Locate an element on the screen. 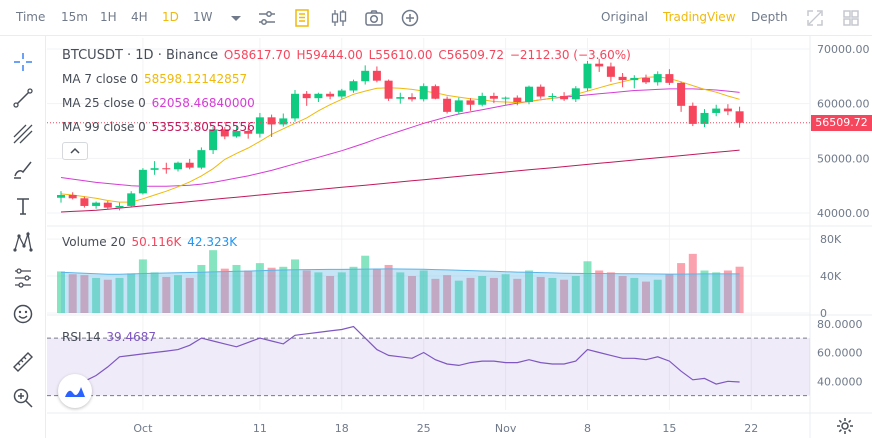 The height and width of the screenshot is (438, 872). view-original-tab: Original is located at coordinates (624, 17).